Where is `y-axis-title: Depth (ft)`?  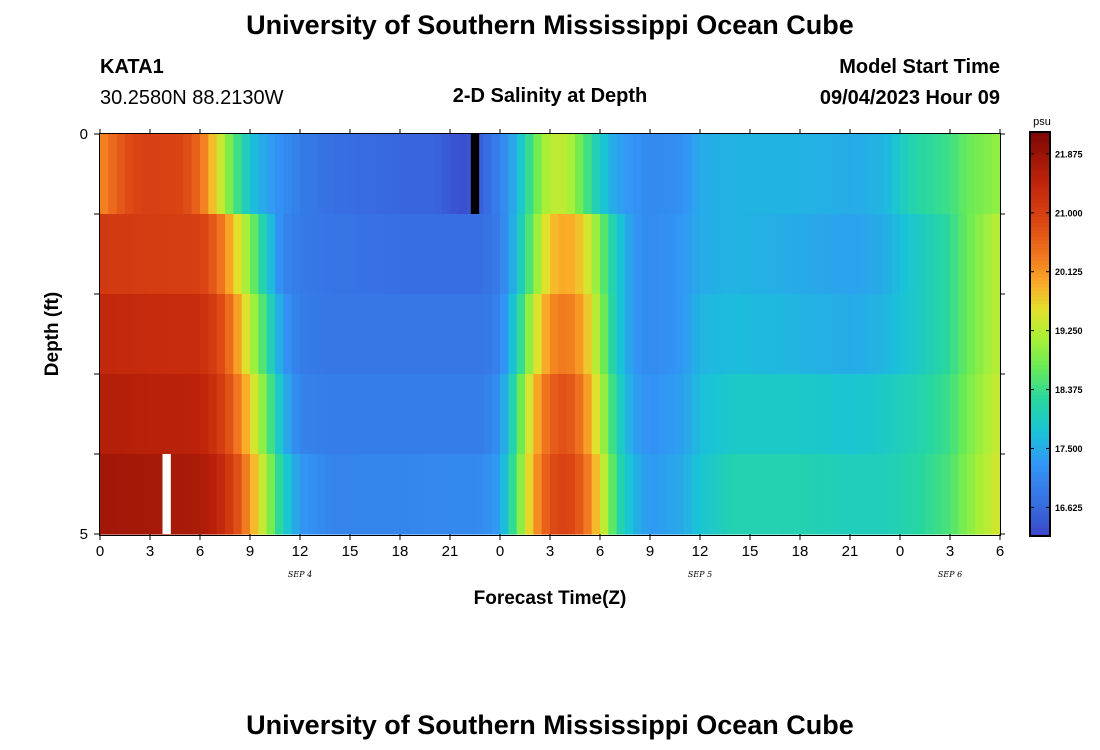
y-axis-title: Depth (ft) is located at coordinates (52, 334).